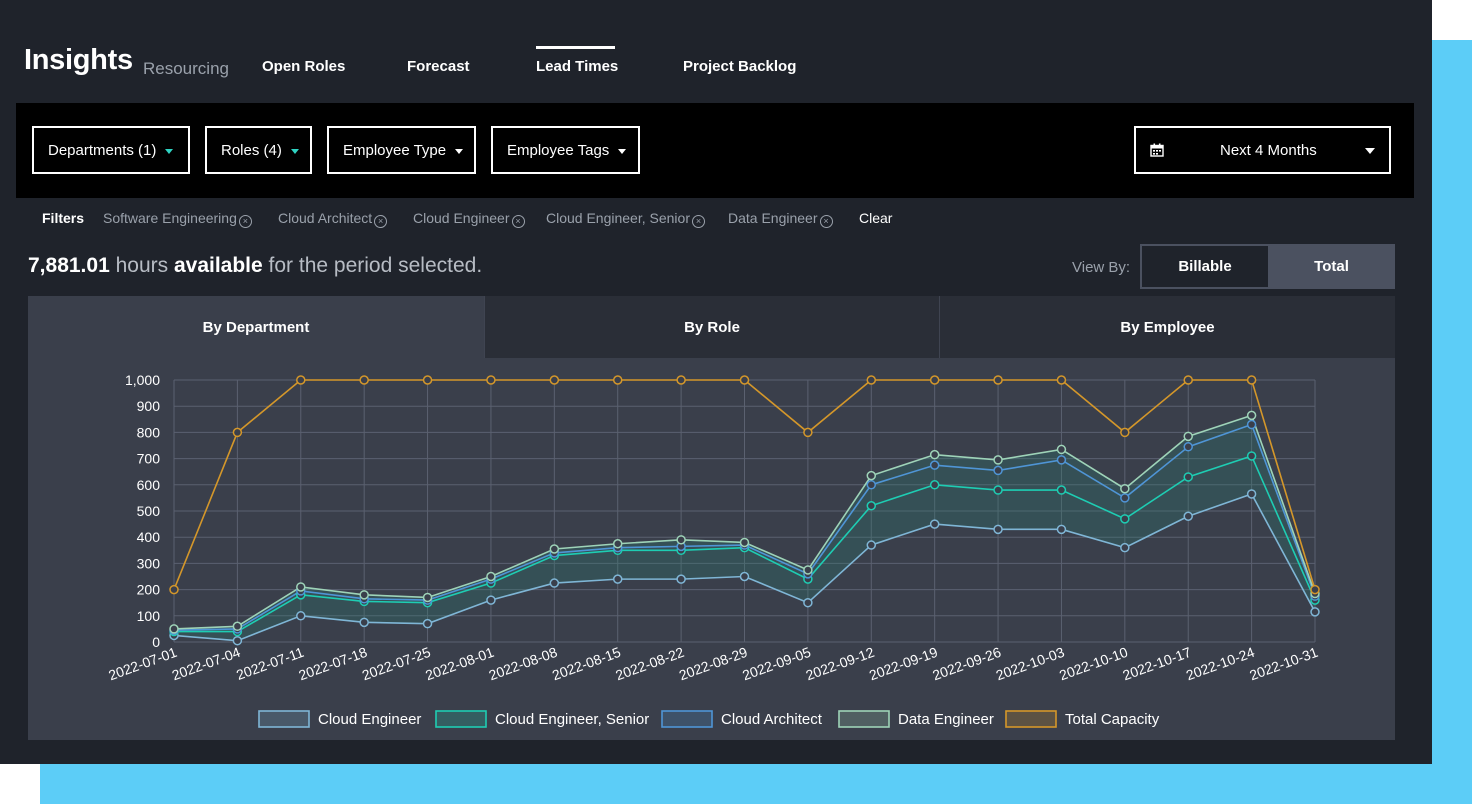 The height and width of the screenshot is (804, 1472). What do you see at coordinates (542, 719) in the screenshot?
I see `legend-item: Cloud Engineer, Senior` at bounding box center [542, 719].